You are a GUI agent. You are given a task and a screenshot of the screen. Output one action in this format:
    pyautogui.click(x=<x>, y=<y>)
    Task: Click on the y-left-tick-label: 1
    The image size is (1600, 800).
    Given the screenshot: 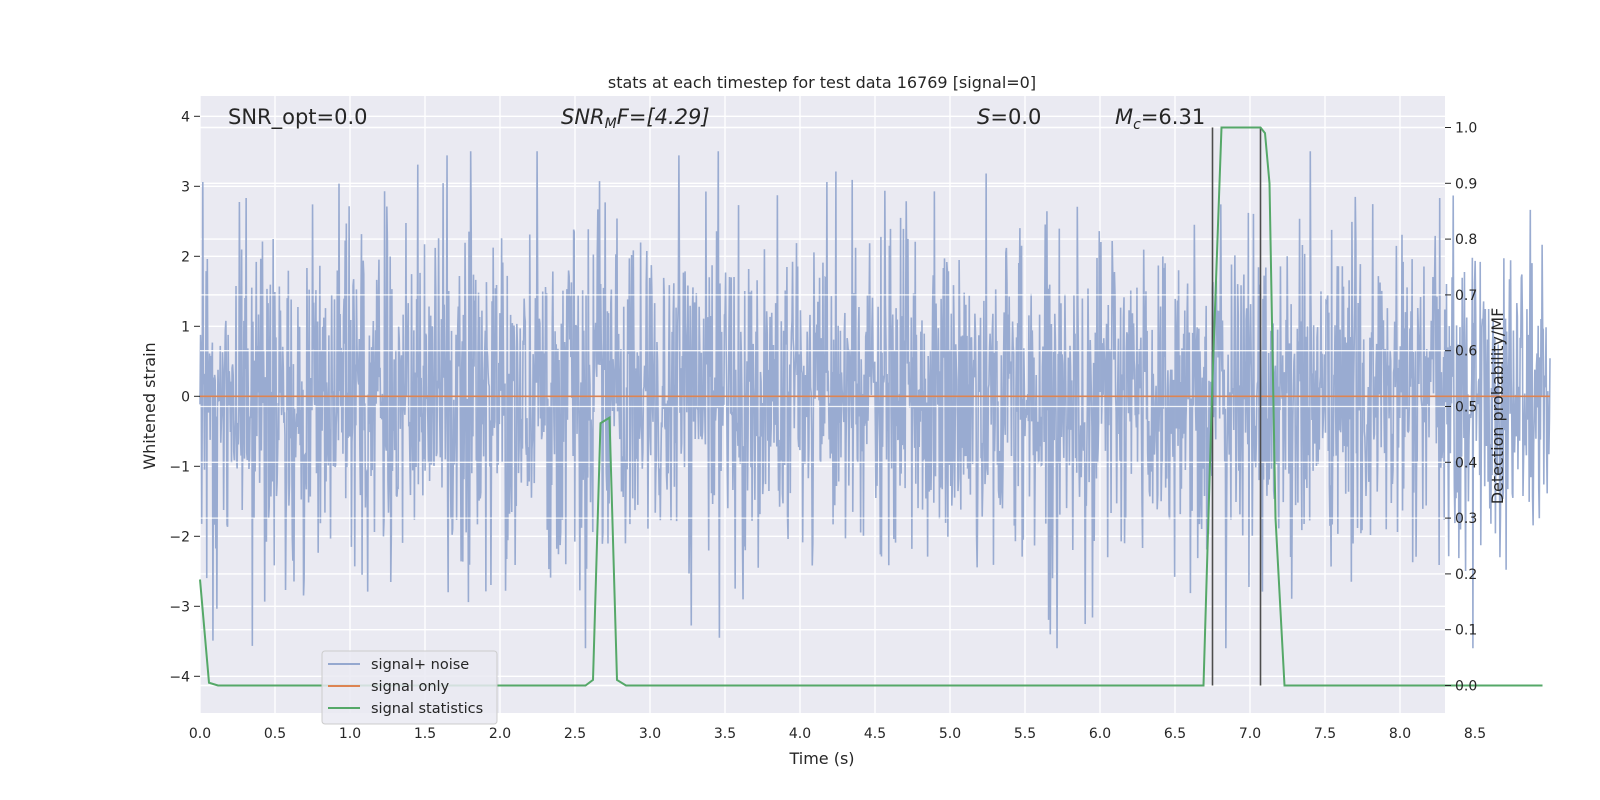 What is the action you would take?
    pyautogui.click(x=185, y=327)
    